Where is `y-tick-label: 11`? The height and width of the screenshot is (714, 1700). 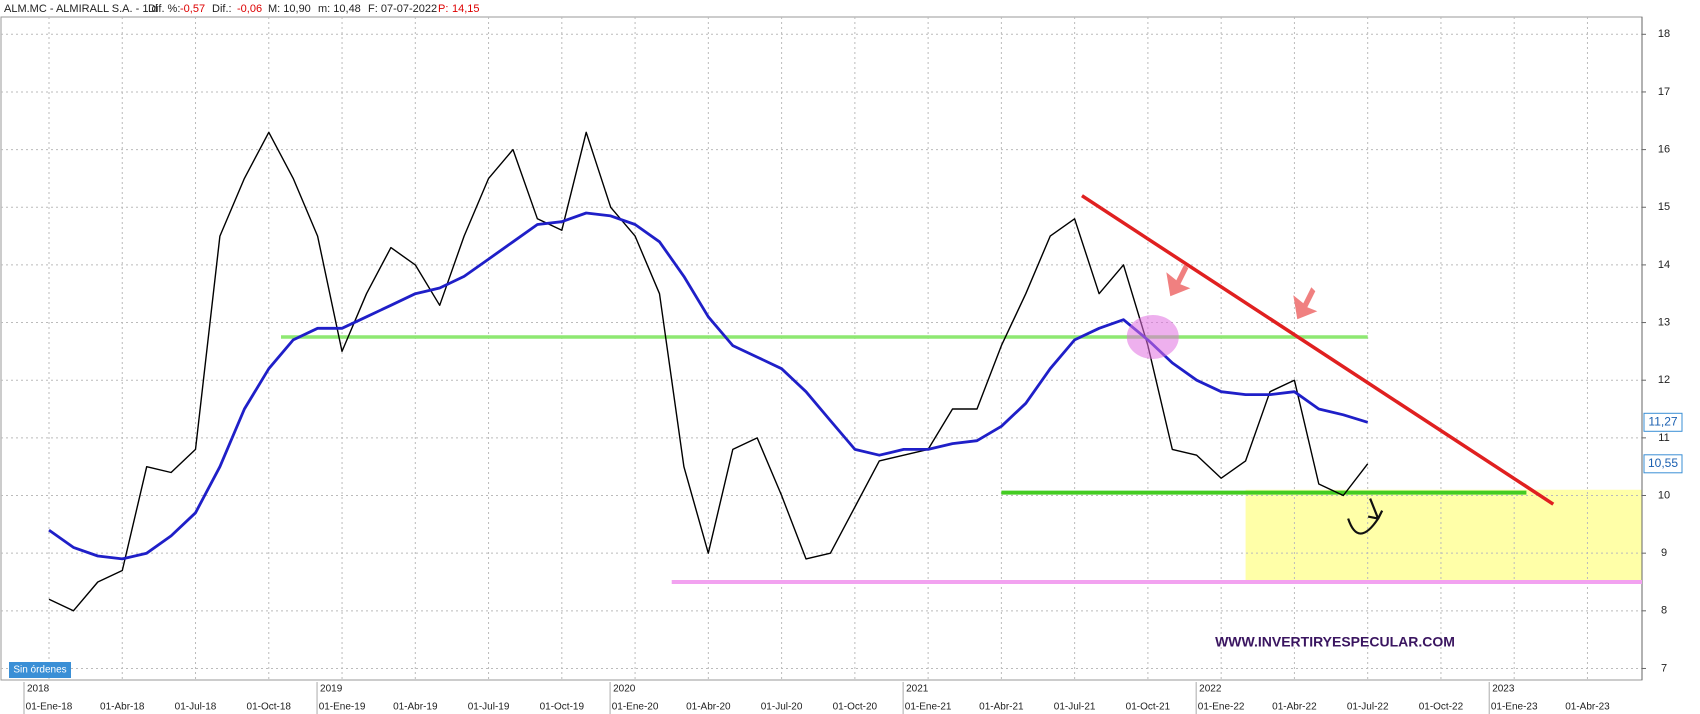
y-tick-label: 11 is located at coordinates (1663, 438).